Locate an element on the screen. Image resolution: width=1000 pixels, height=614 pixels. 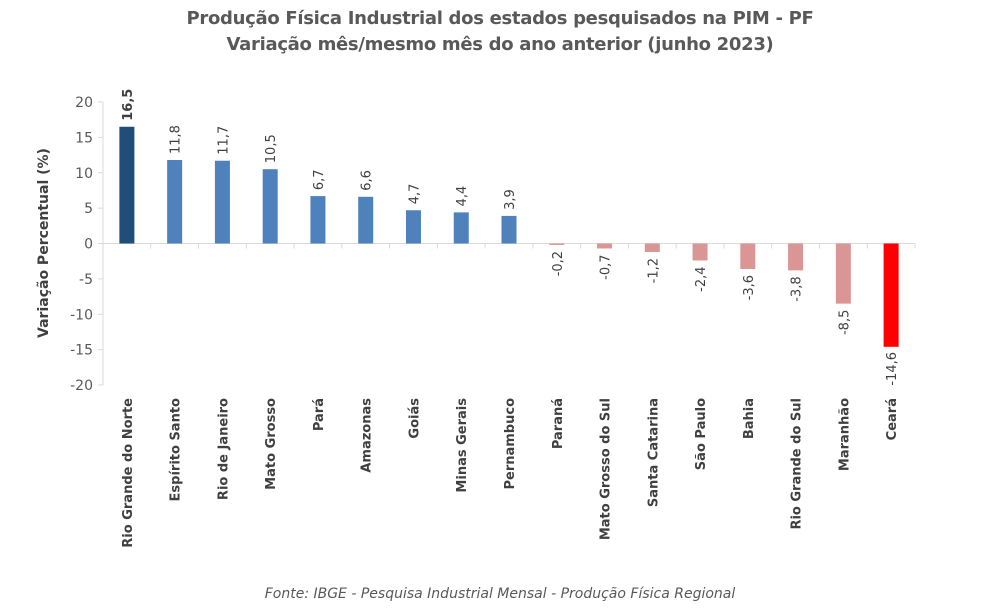
category-label-15: Maranhão is located at coordinates (844, 434).